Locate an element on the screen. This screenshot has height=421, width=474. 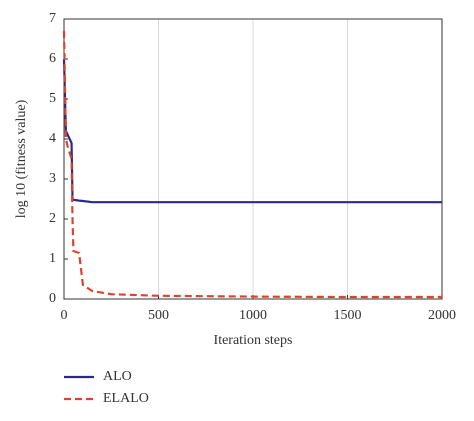
y-tick-label: 5 is located at coordinates (52, 98).